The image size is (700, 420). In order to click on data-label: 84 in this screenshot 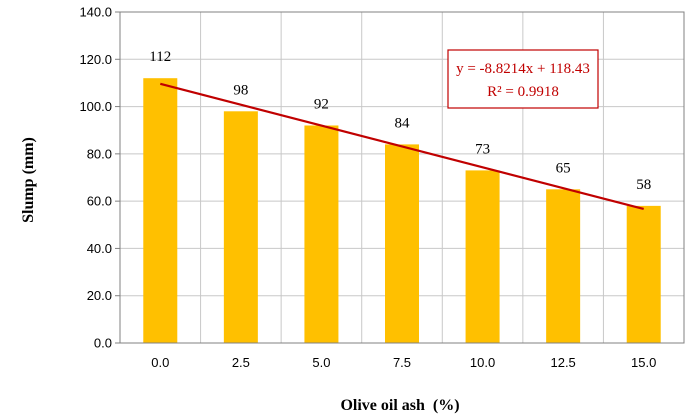, I will do `click(403, 123)`.